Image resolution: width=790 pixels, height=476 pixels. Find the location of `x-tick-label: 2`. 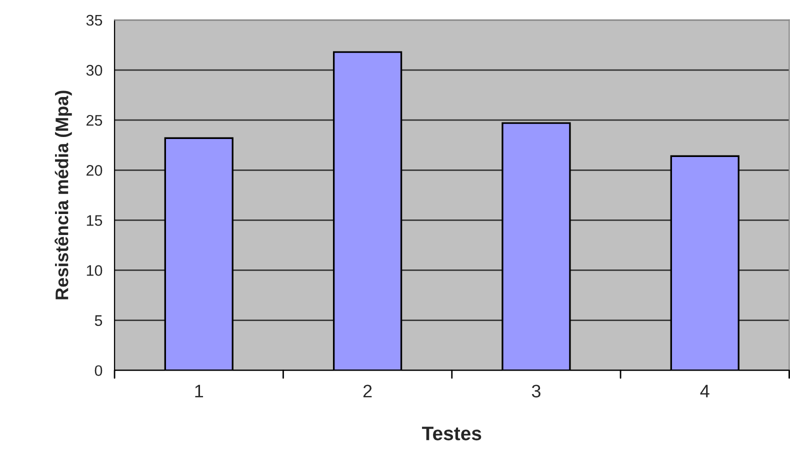

x-tick-label: 2 is located at coordinates (367, 391).